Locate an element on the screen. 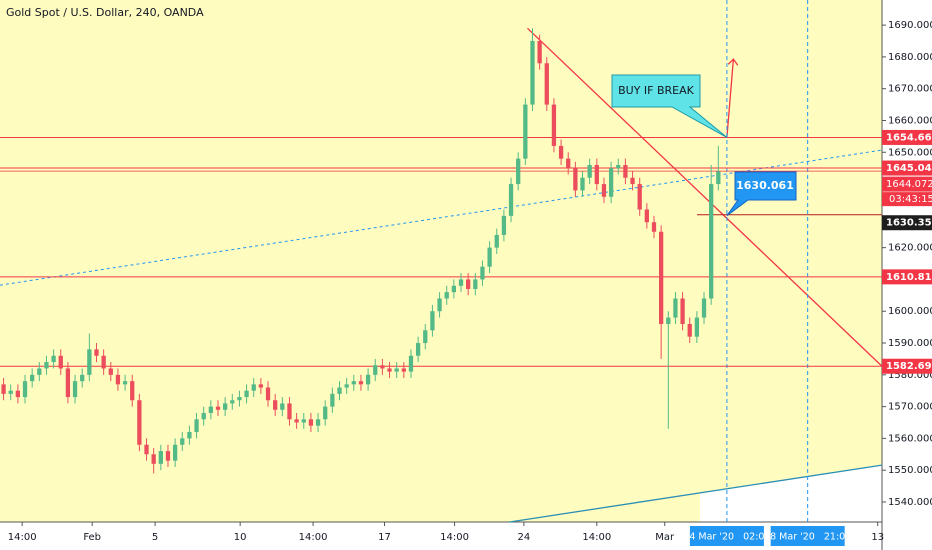 This screenshot has height=550, width=932. y-tick-label: 1550.000 is located at coordinates (910, 470).